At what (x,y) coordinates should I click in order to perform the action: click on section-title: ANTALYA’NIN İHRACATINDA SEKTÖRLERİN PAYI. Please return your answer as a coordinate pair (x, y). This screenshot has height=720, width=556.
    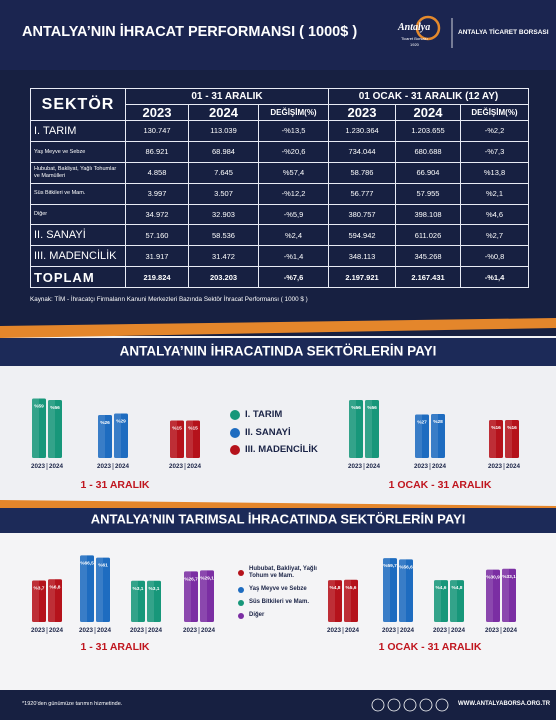
    Looking at the image, I should click on (278, 351).